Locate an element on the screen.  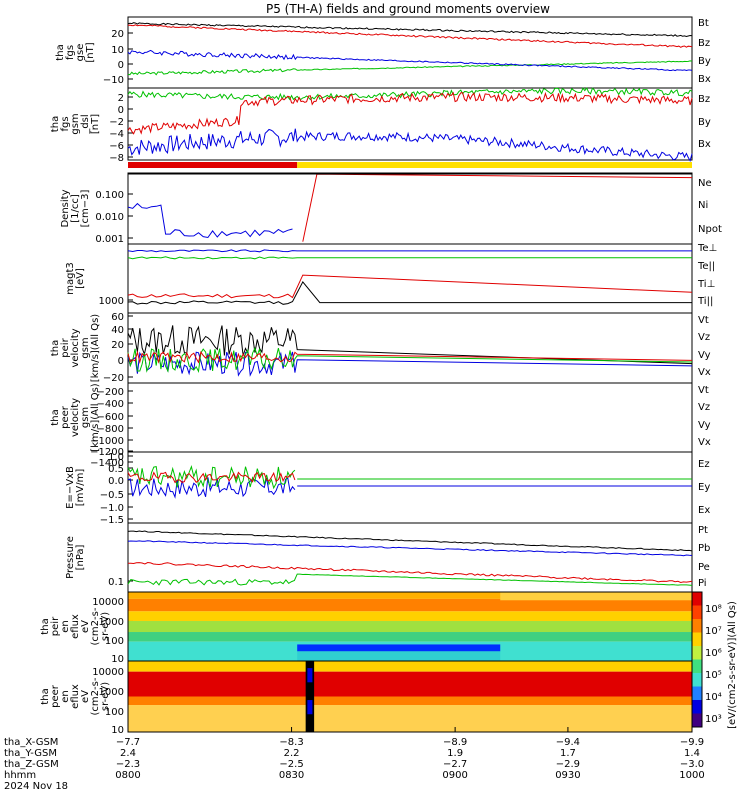
x-tick-label: 0800 is located at coordinates (127, 775).